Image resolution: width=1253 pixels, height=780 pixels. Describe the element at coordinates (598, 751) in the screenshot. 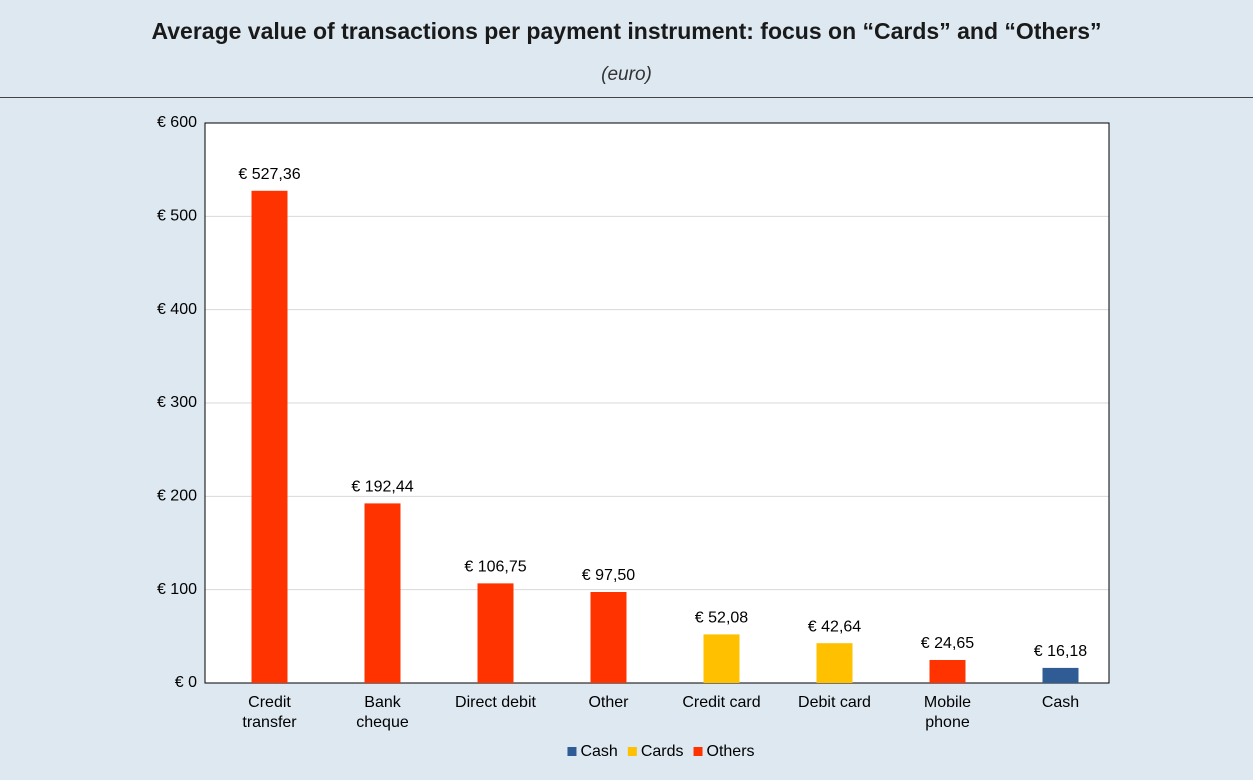

I see `legend-label: Cash` at that location.